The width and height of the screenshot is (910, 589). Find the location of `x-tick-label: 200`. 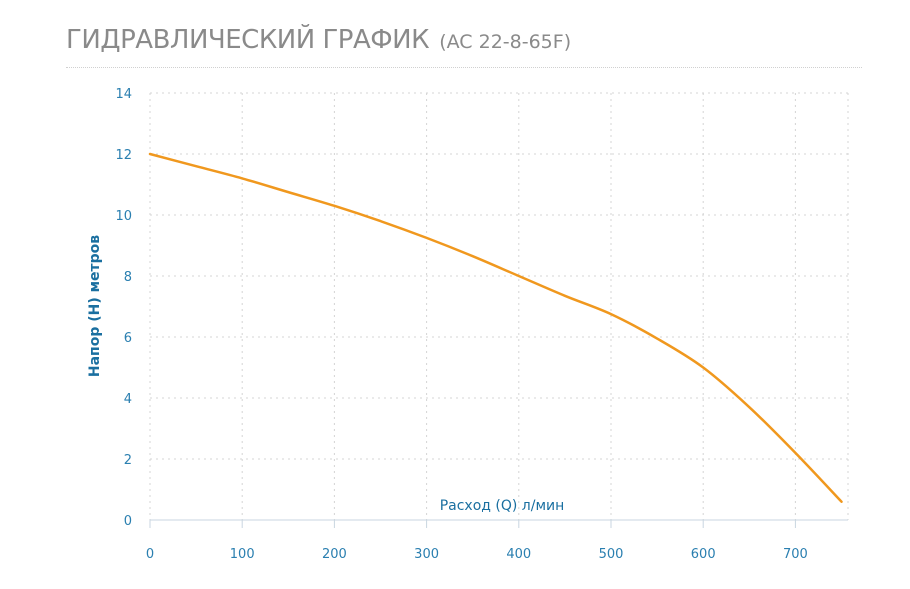

x-tick-label: 200 is located at coordinates (334, 554).